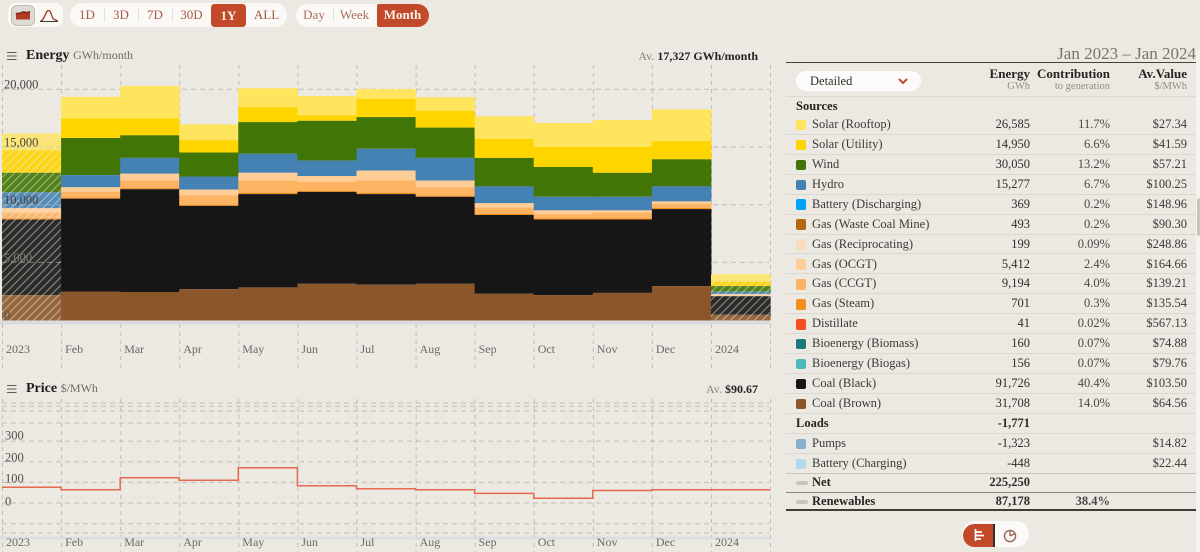 The width and height of the screenshot is (1200, 552). Describe the element at coordinates (18, 258) in the screenshot. I see `svg-text: 5,000` at that location.